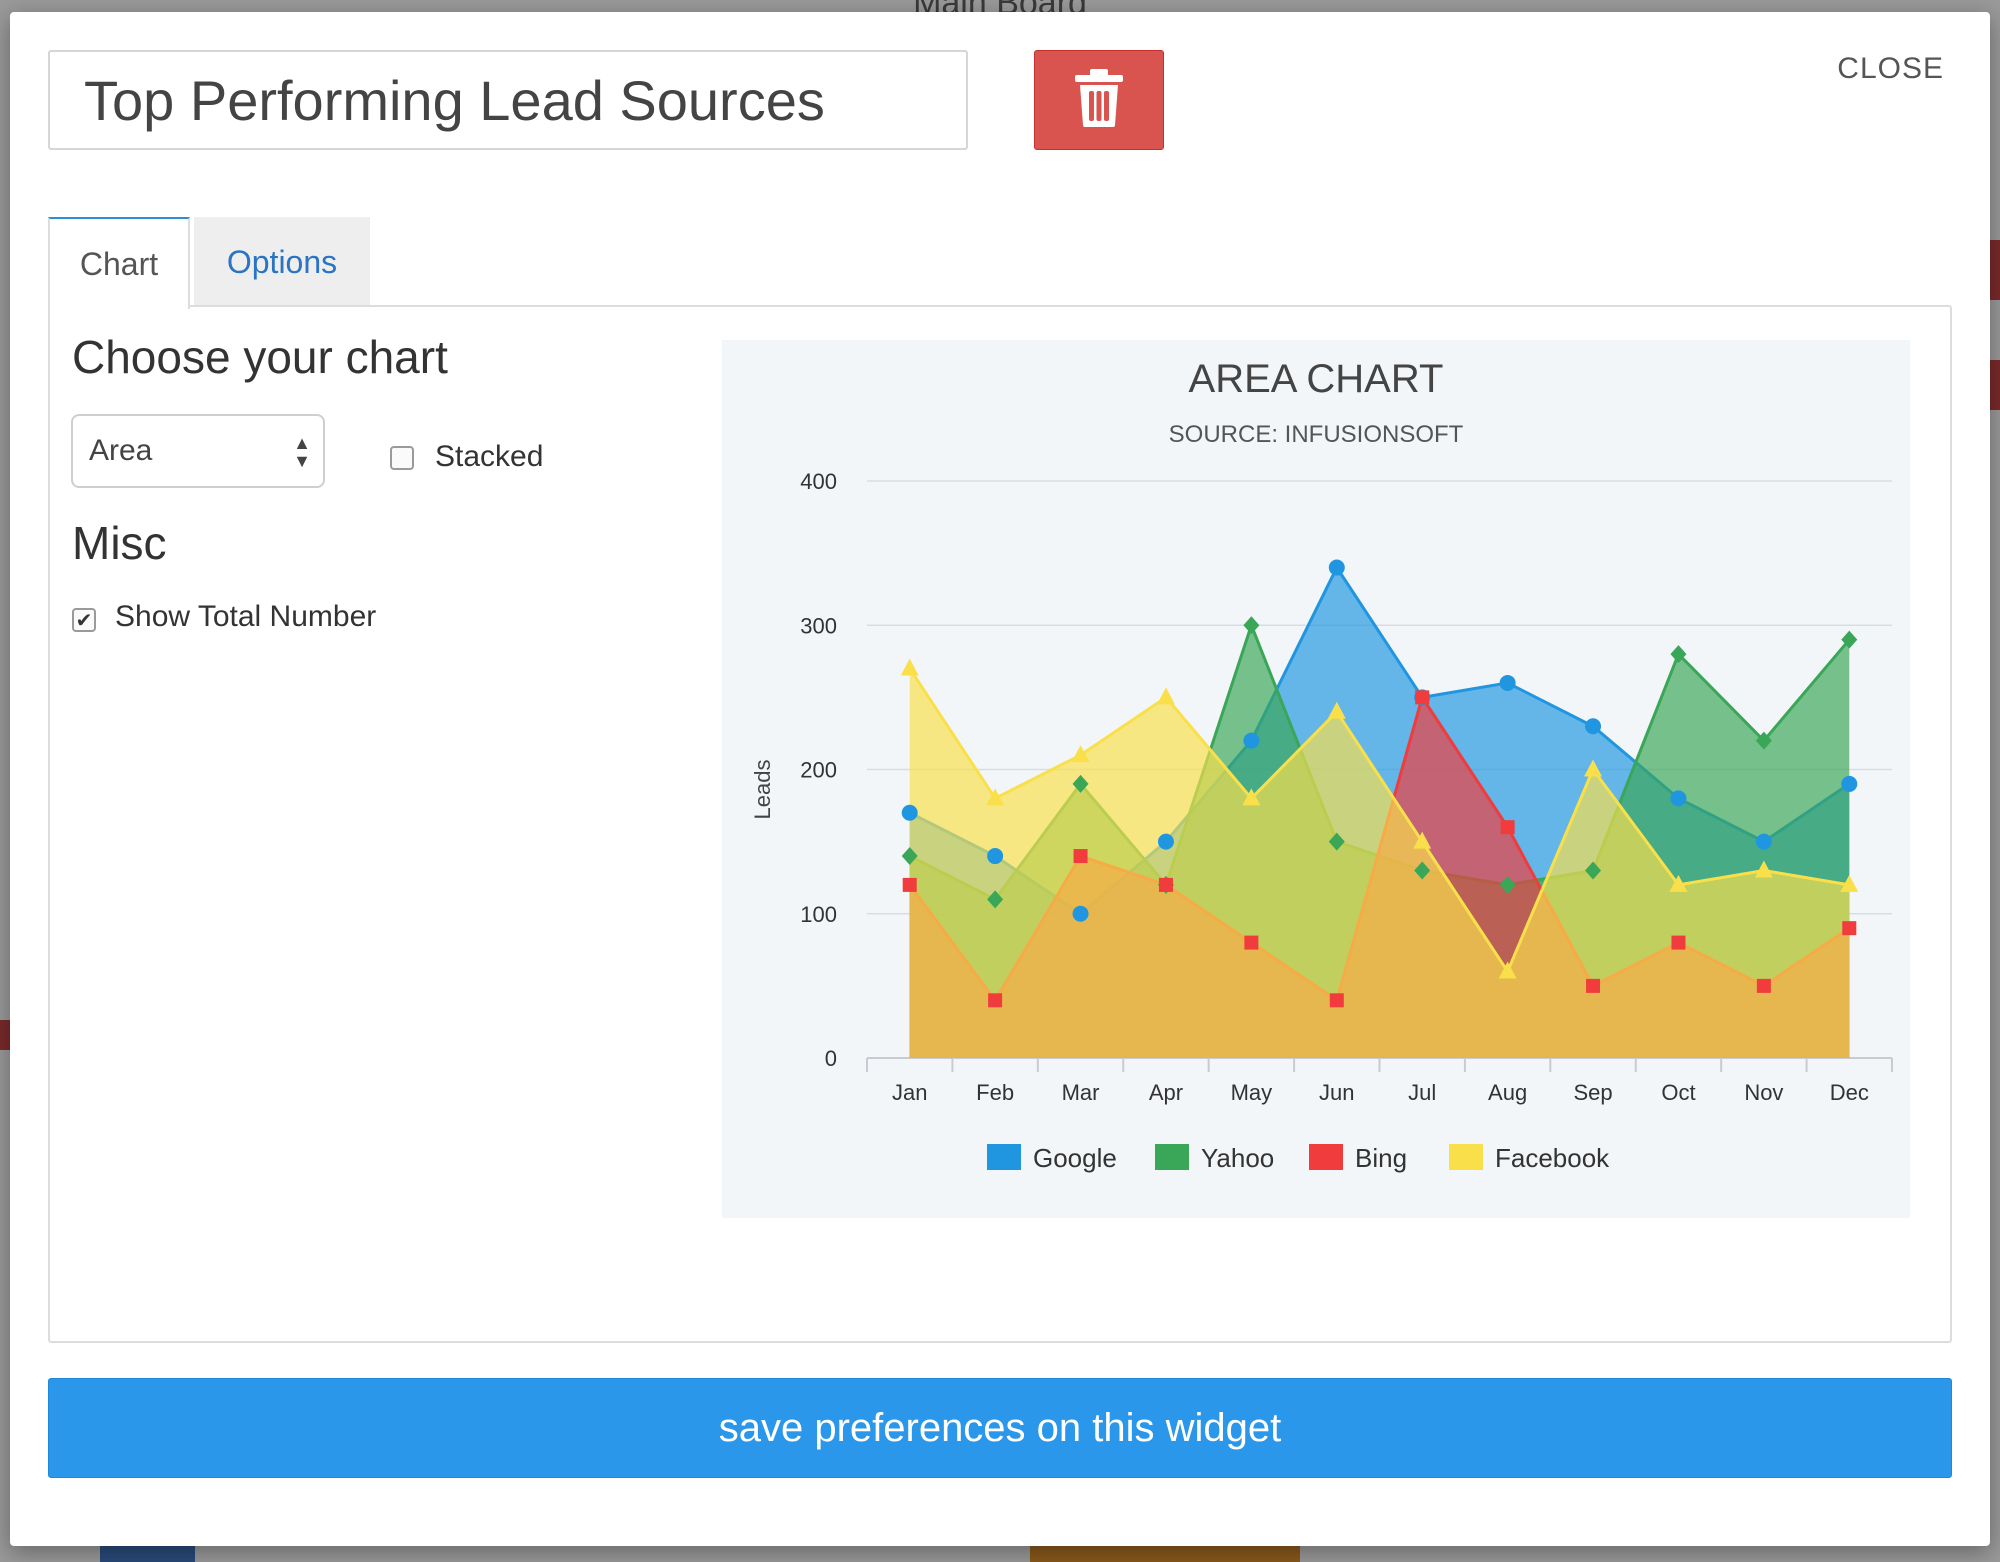 This screenshot has height=1562, width=2000. What do you see at coordinates (1237, 1158) in the screenshot?
I see `legend-label-yahoo: Yahoo` at bounding box center [1237, 1158].